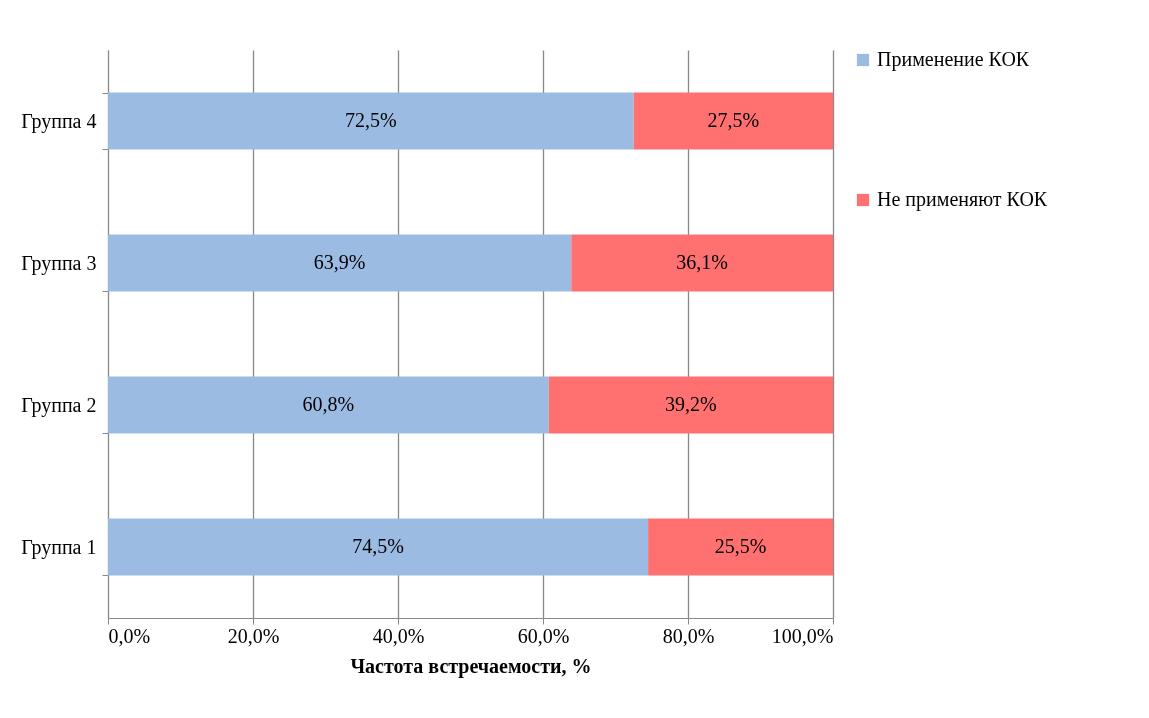 The height and width of the screenshot is (718, 1149). What do you see at coordinates (59, 405) in the screenshot?
I see `y-tick-label: Группа 2` at bounding box center [59, 405].